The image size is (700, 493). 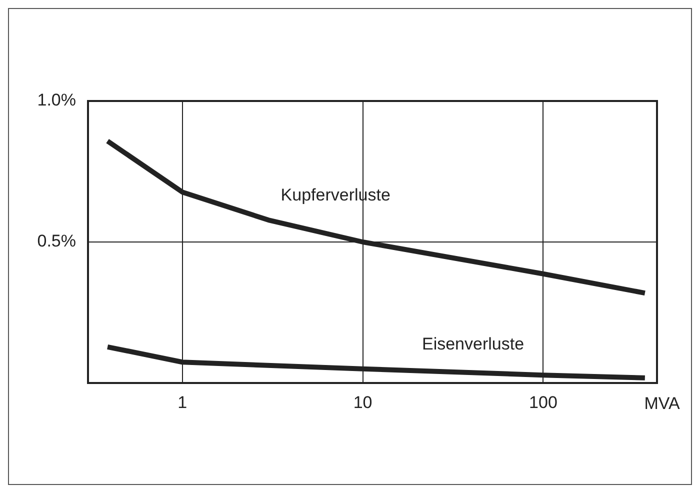 What do you see at coordinates (662, 404) in the screenshot?
I see `x-axis-title: MVA` at bounding box center [662, 404].